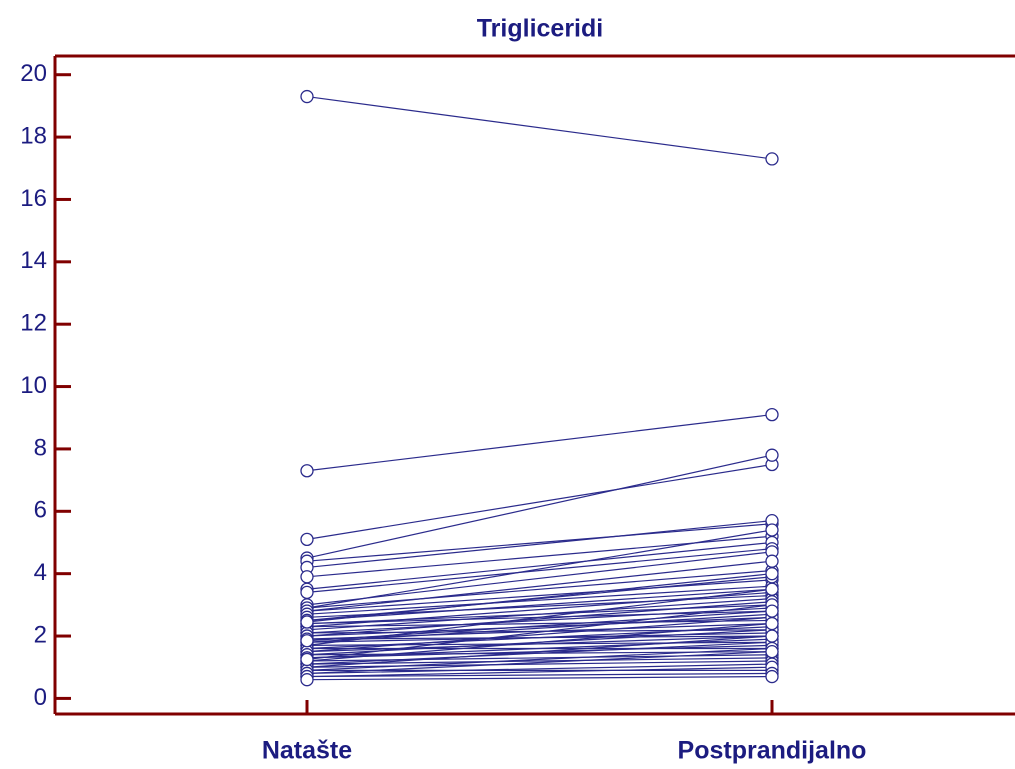 This screenshot has height=769, width=1015. Describe the element at coordinates (33, 198) in the screenshot. I see `y-tick-label: 16` at that location.